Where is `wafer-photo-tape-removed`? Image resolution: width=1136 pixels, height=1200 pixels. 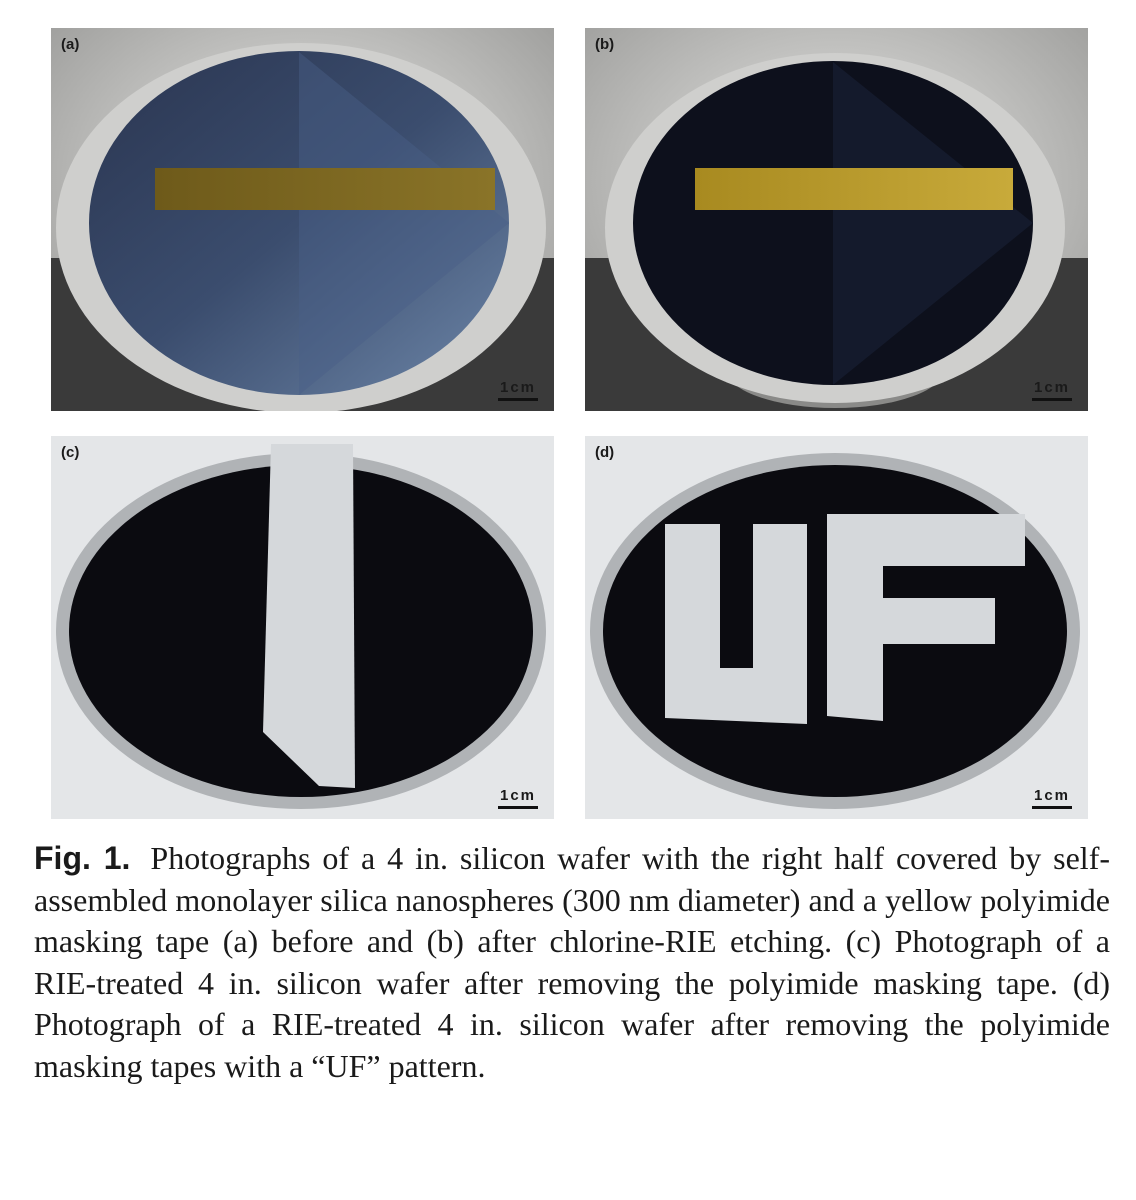
wafer-photo-tape-removed is located at coordinates (302, 627).